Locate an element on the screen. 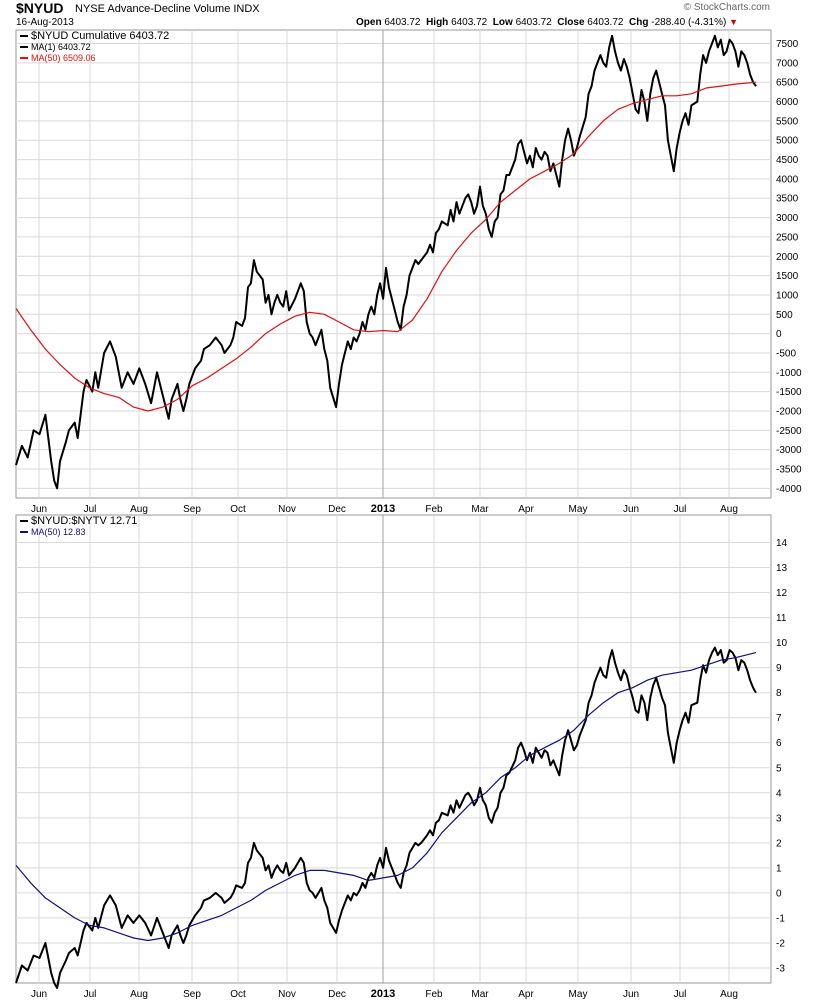 The height and width of the screenshot is (1000, 820). open-value: 6403.72 is located at coordinates (402, 22).